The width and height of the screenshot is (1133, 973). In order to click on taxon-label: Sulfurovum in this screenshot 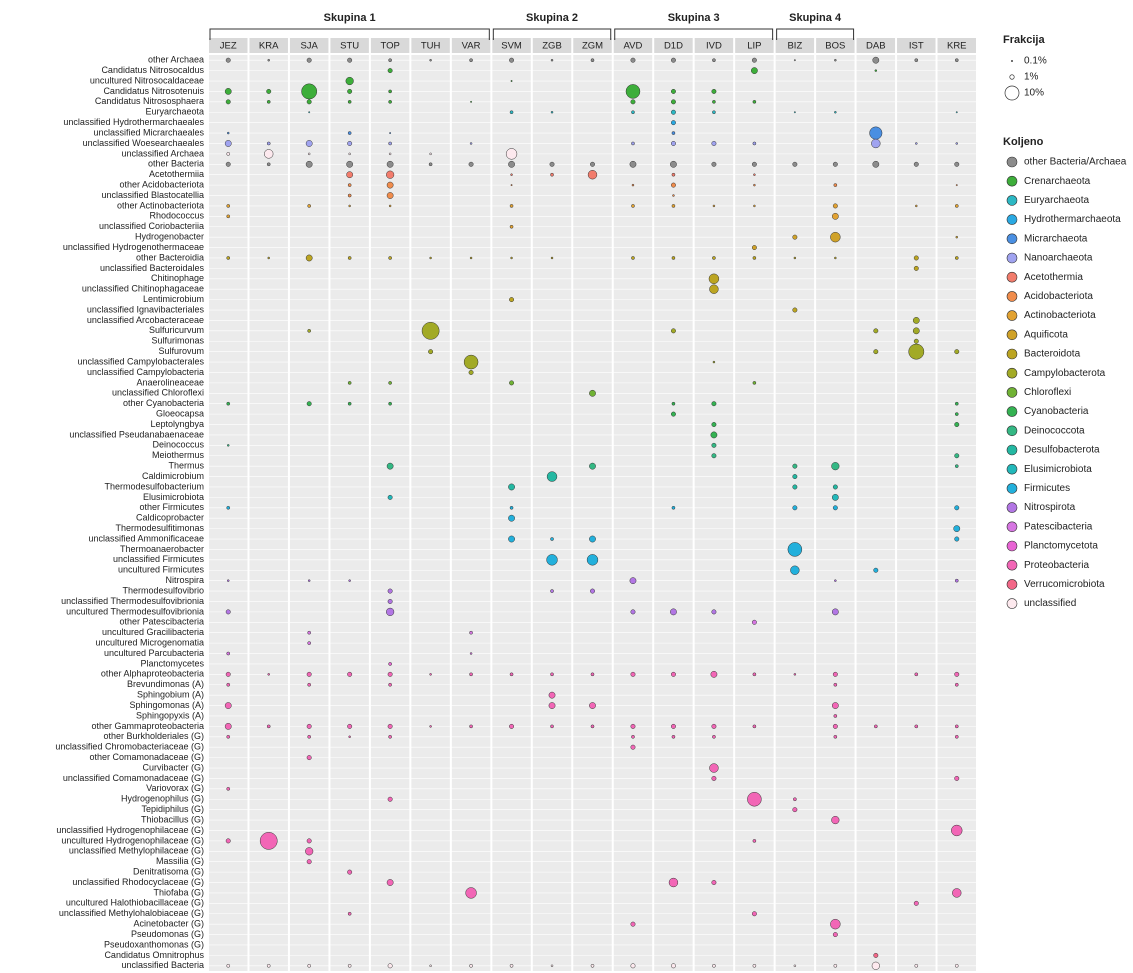, I will do `click(181, 351)`.